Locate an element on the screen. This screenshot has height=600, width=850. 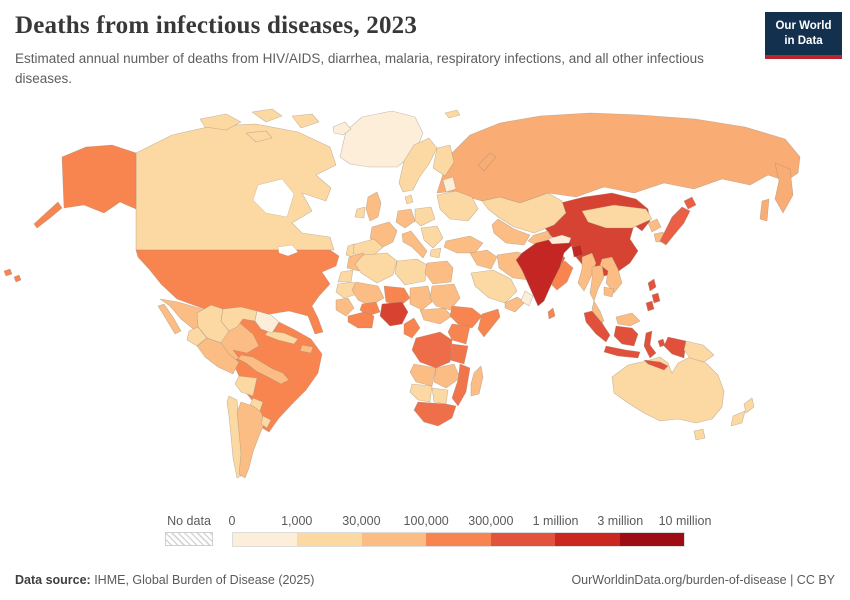
region-central-asia-west is located at coordinates (511, 232).